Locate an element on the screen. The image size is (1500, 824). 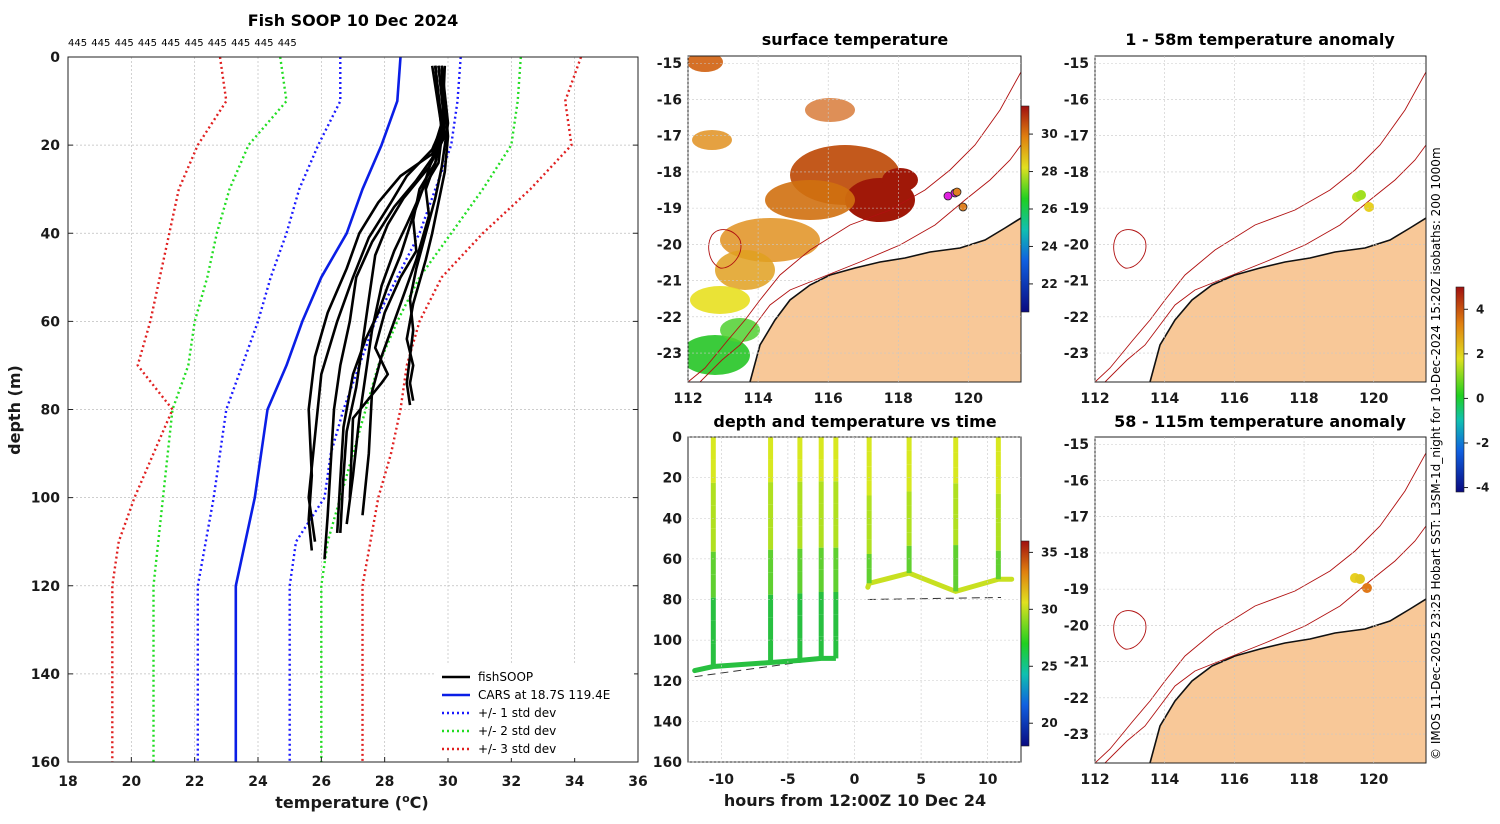
colorbar-tick-label: 20 is located at coordinates (1049, 723).